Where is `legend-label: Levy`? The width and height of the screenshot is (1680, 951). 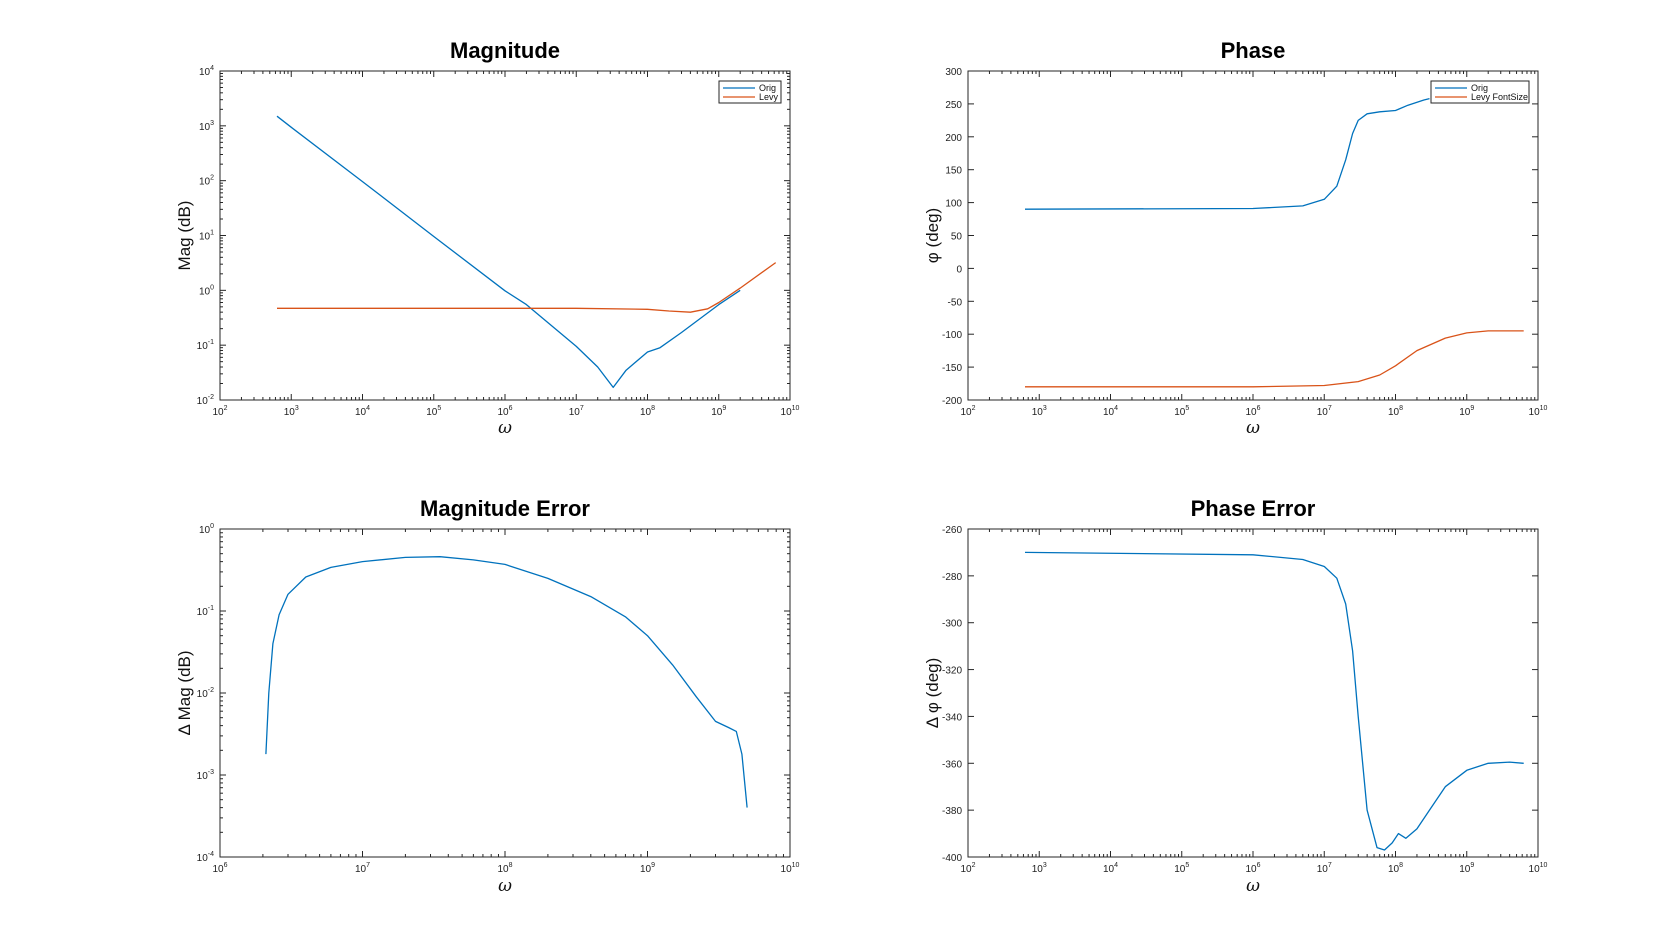 legend-label: Levy is located at coordinates (769, 97).